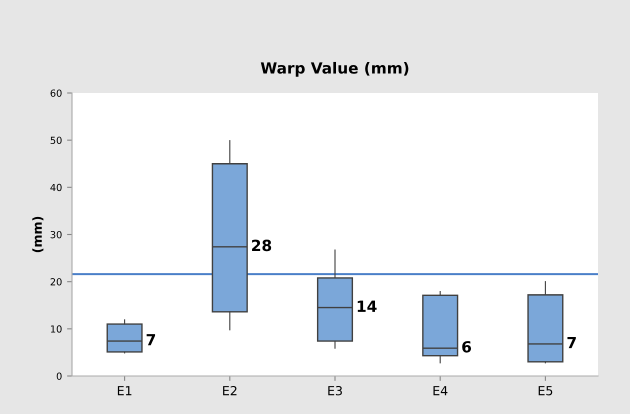 The height and width of the screenshot is (414, 630). Describe the element at coordinates (334, 69) in the screenshot. I see `chart-title: Warp Value (mm)` at that location.